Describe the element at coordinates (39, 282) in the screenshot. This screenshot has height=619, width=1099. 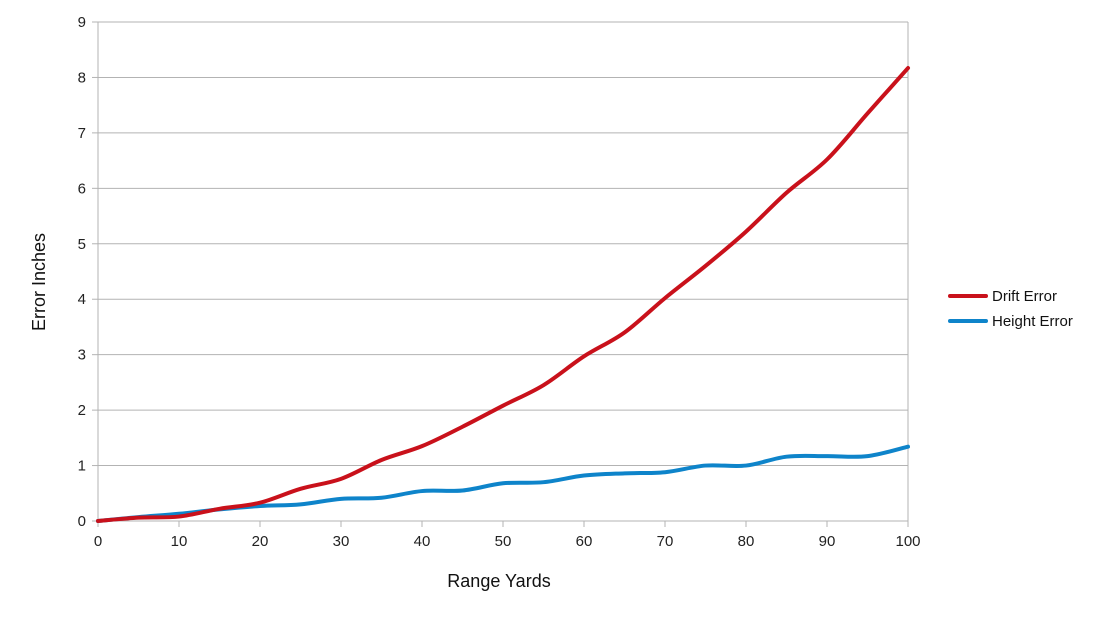
I see `y-axis-title: Error Inches` at that location.